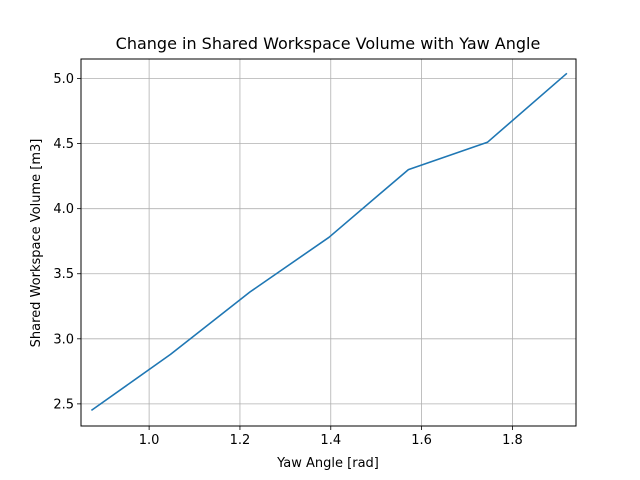 This screenshot has height=480, width=640. What do you see at coordinates (63, 79) in the screenshot?
I see `y-tick-label: 5.0` at bounding box center [63, 79].